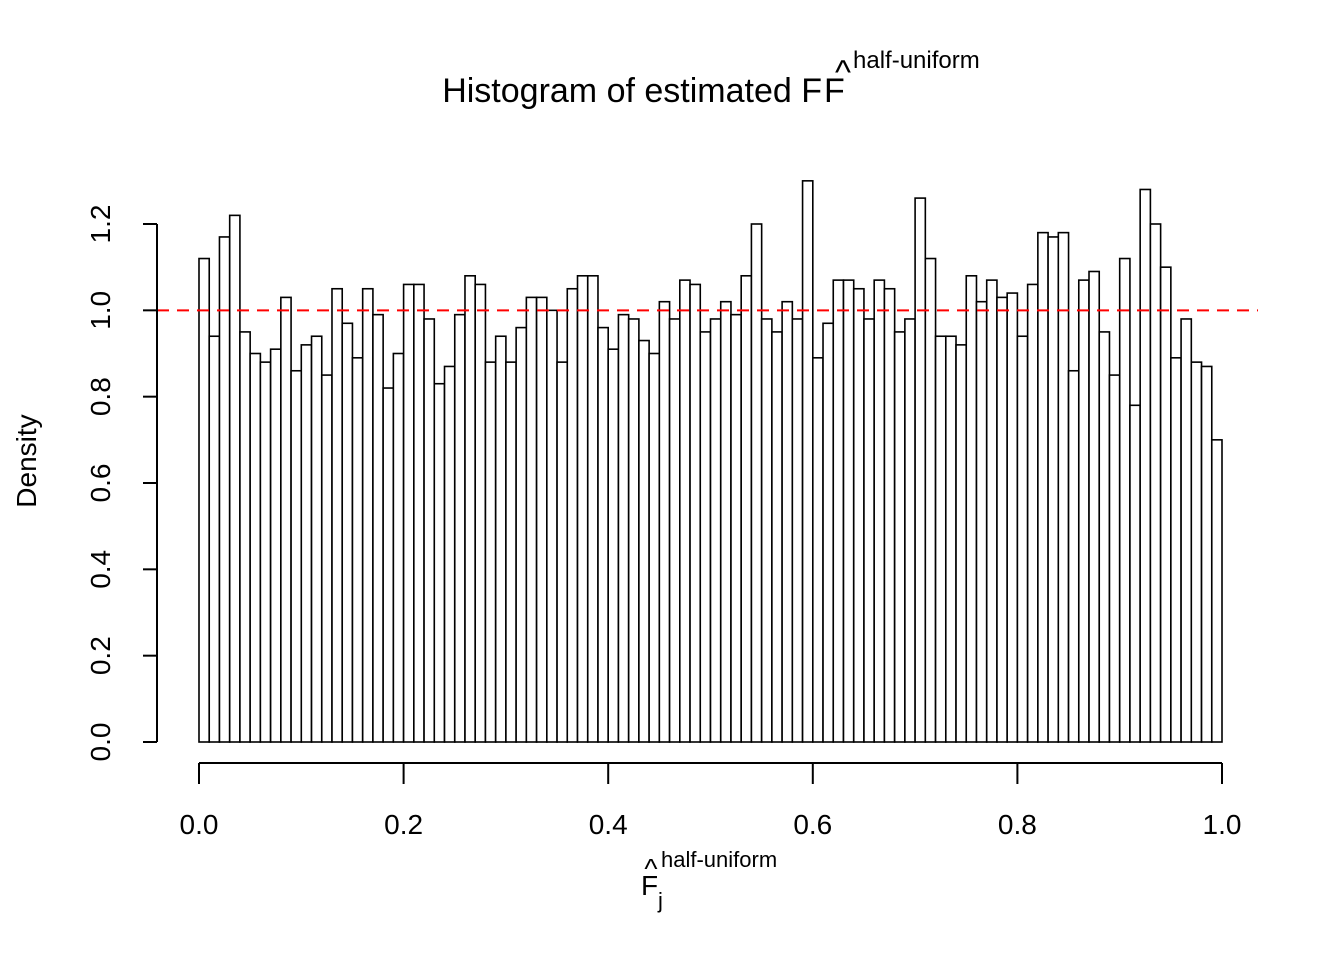 Image resolution: width=1344 pixels, height=960 pixels. I want to click on y-tick-label: 0.0, so click(100, 742).